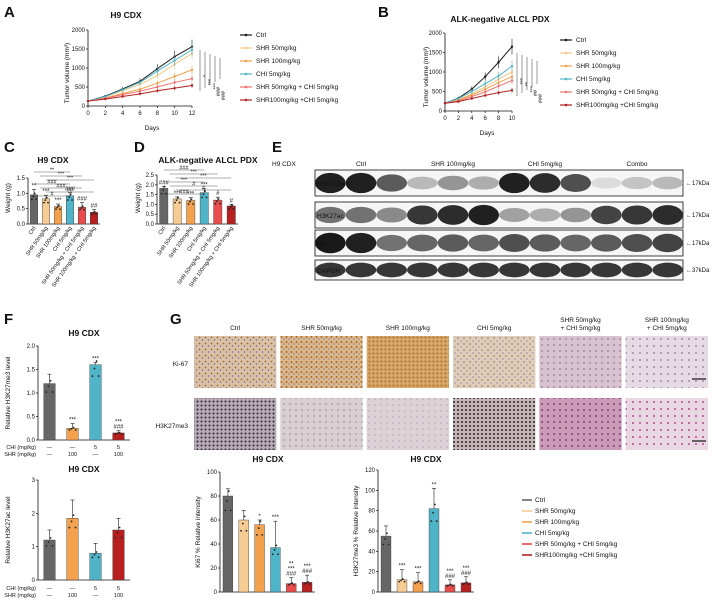 Image resolution: width=720 pixels, height=614 pixels. What do you see at coordinates (529, 78) in the screenshot?
I see `significance-brackets: *** *****#####` at bounding box center [529, 78].